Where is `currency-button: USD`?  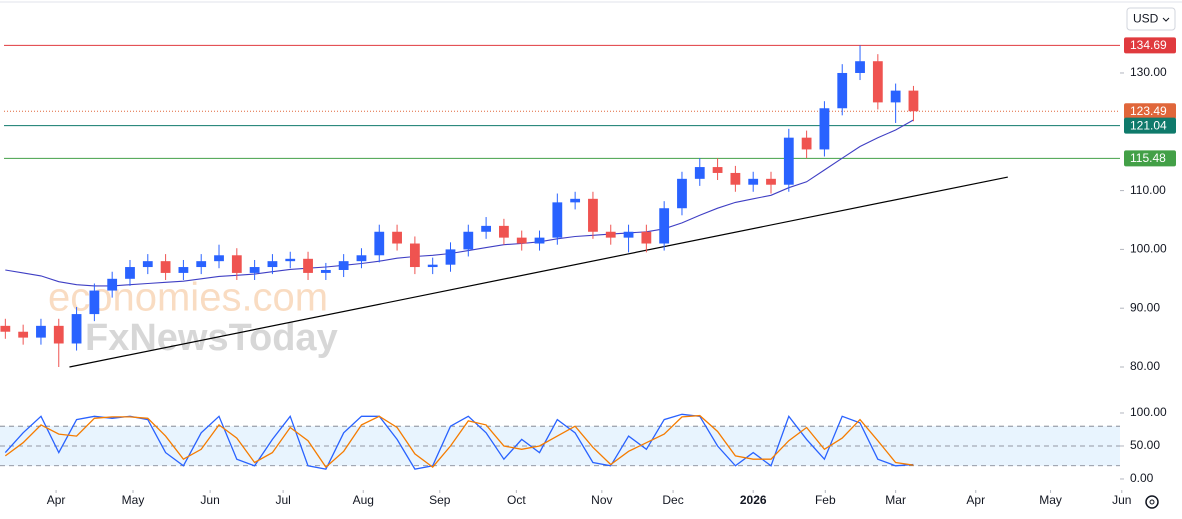 currency-button: USD is located at coordinates (1151, 19).